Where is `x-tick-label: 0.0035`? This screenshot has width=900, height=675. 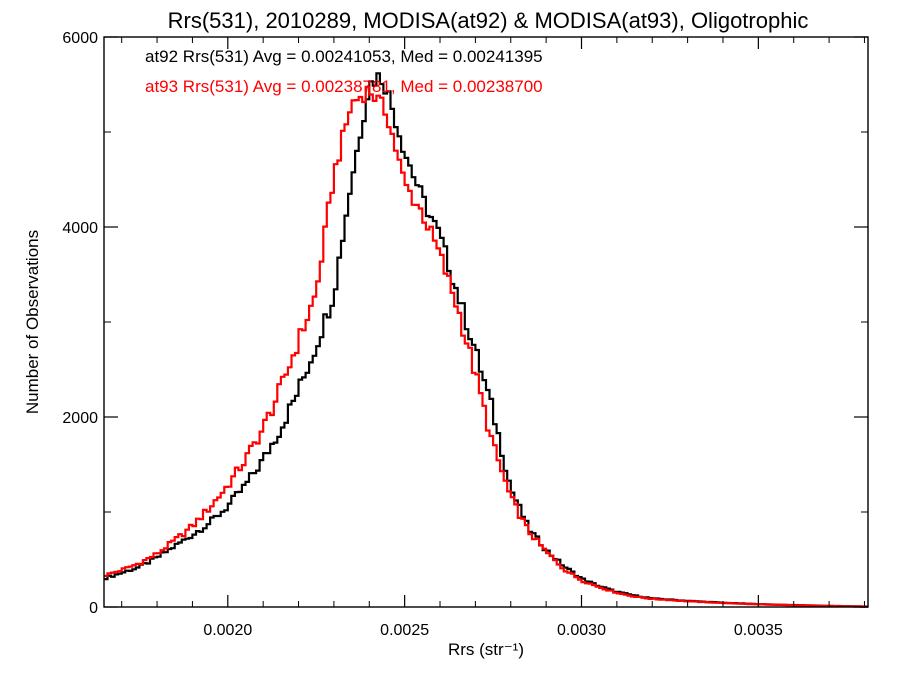 x-tick-label: 0.0035 is located at coordinates (758, 630).